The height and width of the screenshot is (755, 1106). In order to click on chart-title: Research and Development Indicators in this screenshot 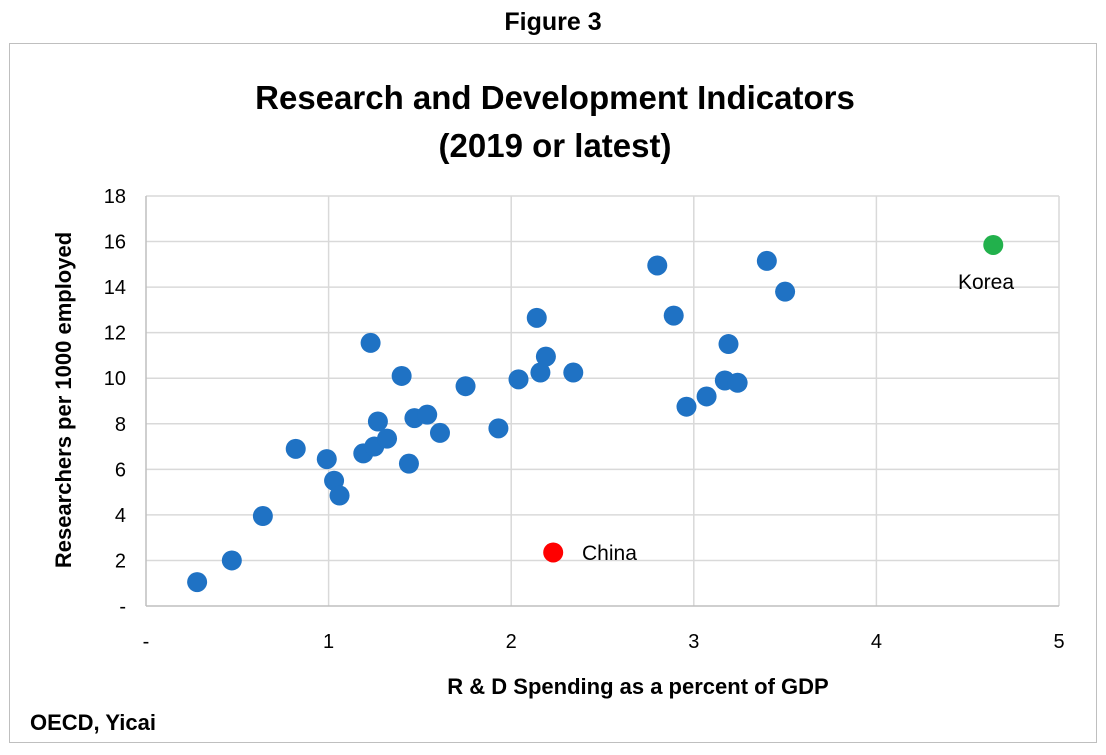, I will do `click(555, 97)`.